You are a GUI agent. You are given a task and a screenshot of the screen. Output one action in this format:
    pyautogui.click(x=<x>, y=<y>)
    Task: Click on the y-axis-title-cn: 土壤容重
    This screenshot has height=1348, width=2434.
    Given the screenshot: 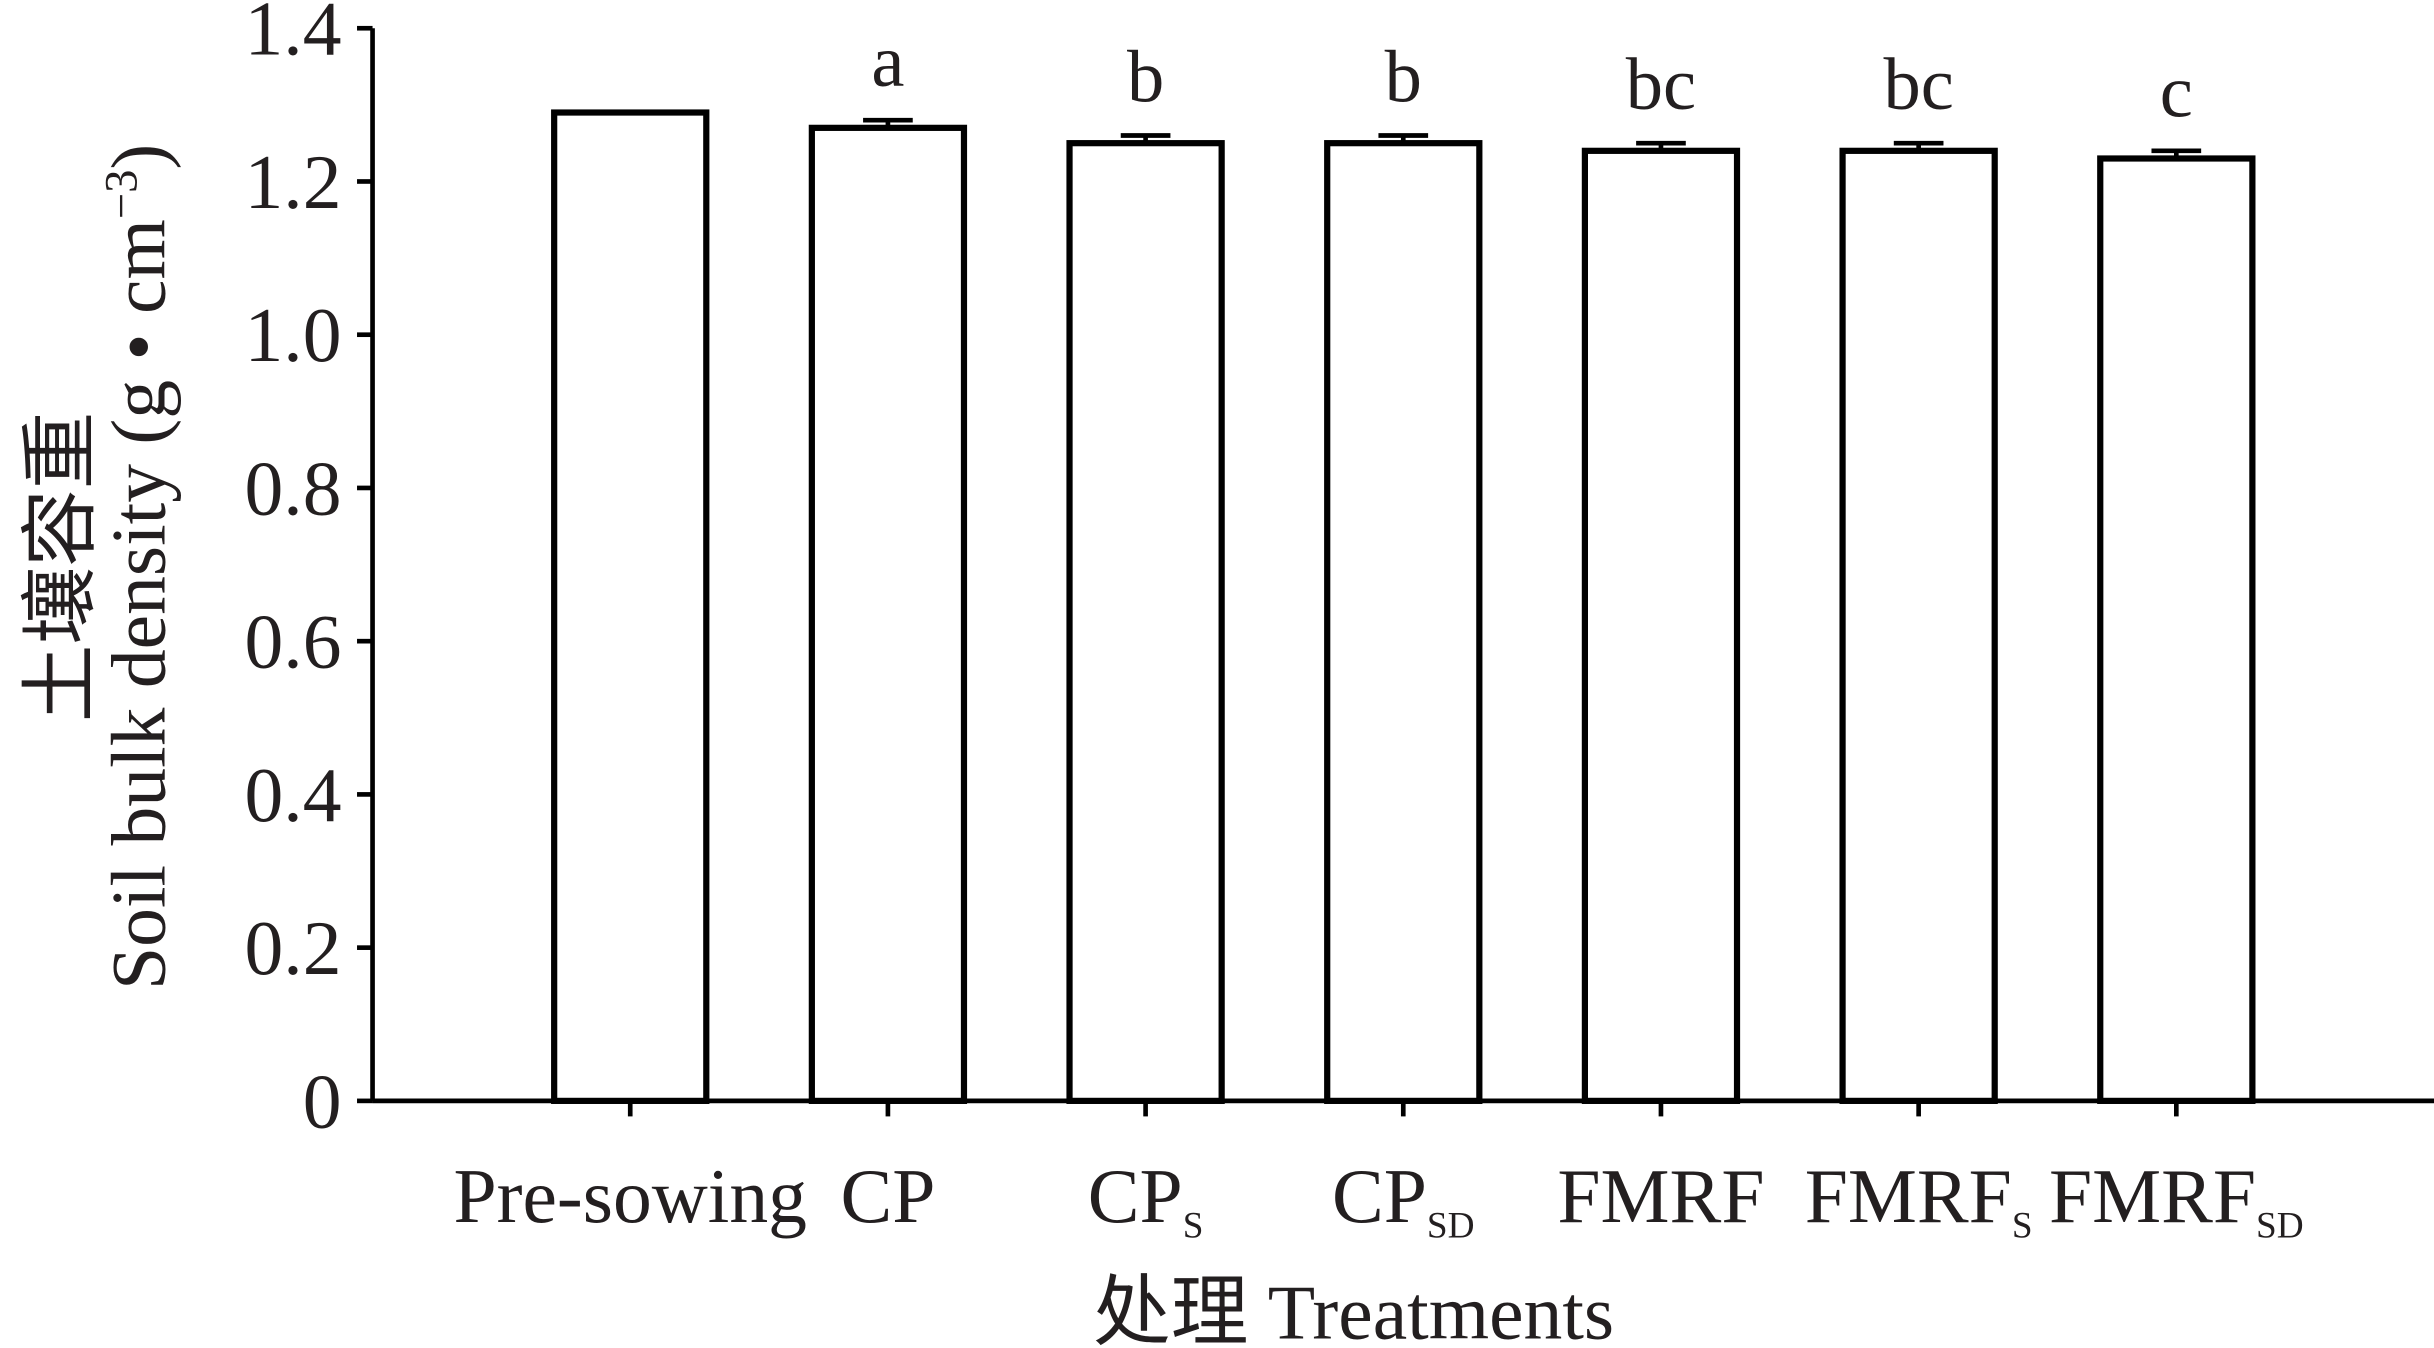 What is the action you would take?
    pyautogui.click(x=61, y=567)
    